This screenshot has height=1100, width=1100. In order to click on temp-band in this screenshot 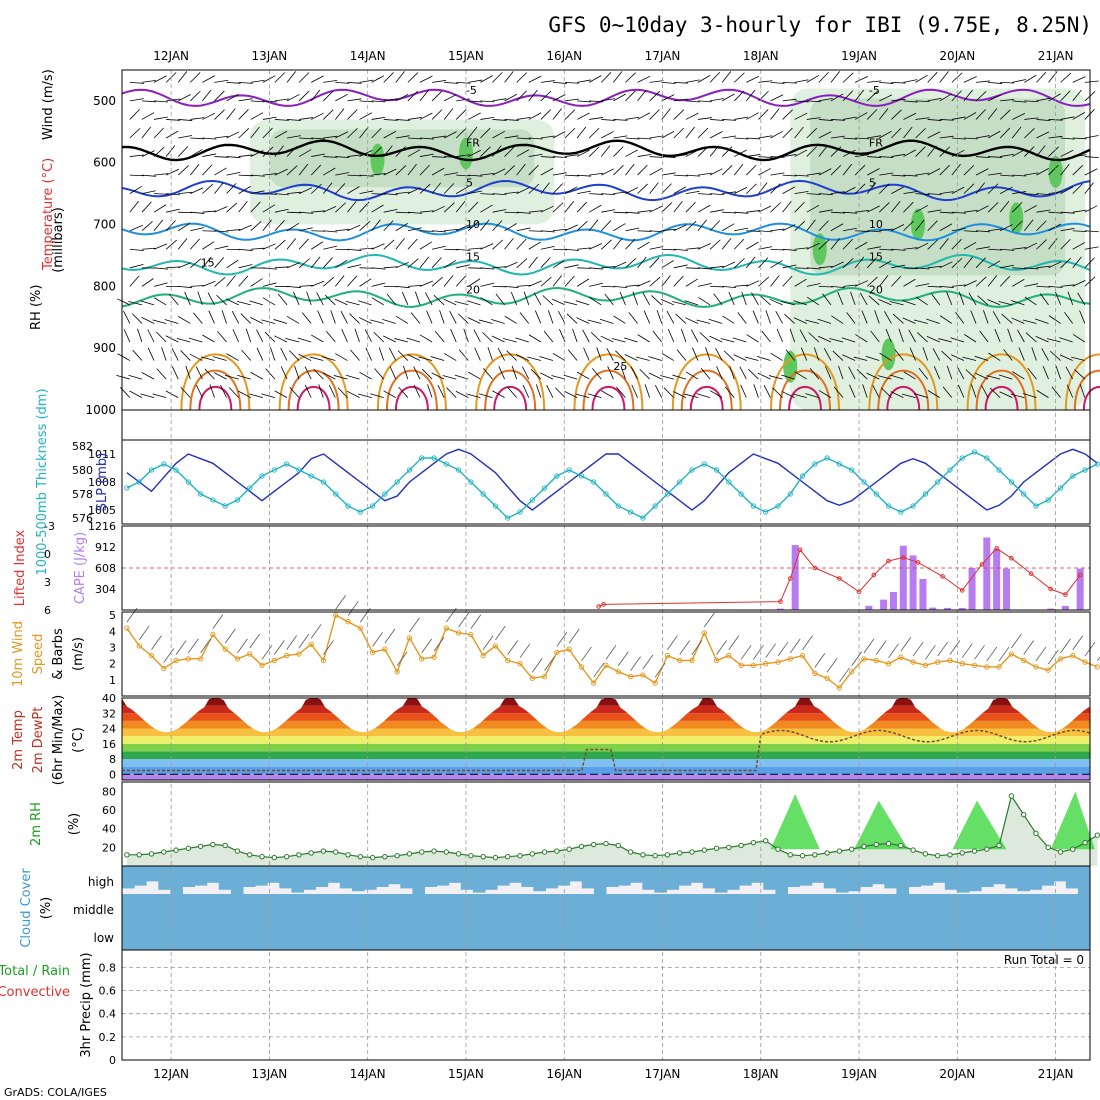, I will do `click(606, 732)`.